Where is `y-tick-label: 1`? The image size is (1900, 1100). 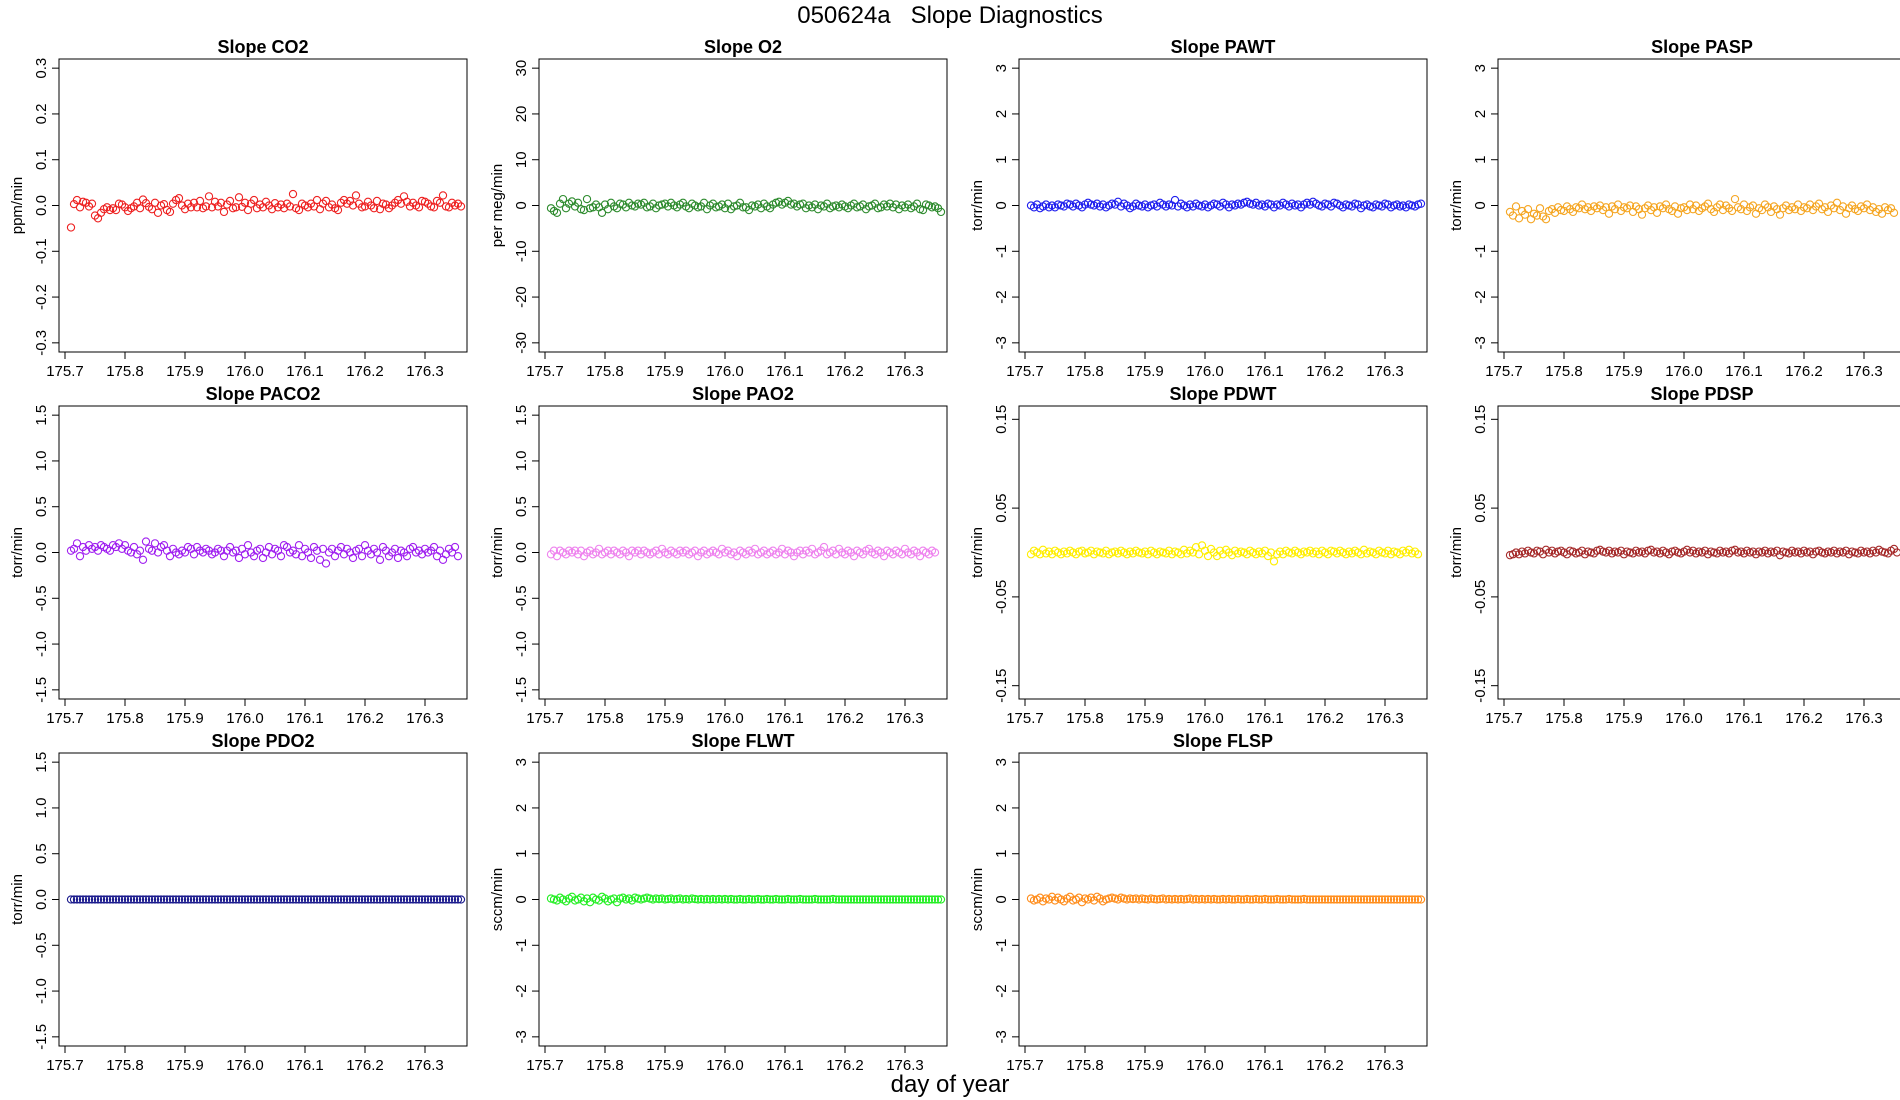
y-tick-label: 1 is located at coordinates (1480, 160).